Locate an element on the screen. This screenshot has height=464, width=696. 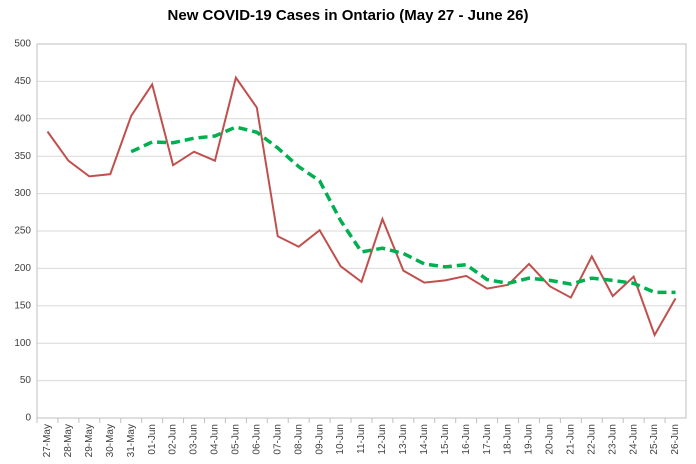
x-tick-label: 16-Jun is located at coordinates (466, 439).